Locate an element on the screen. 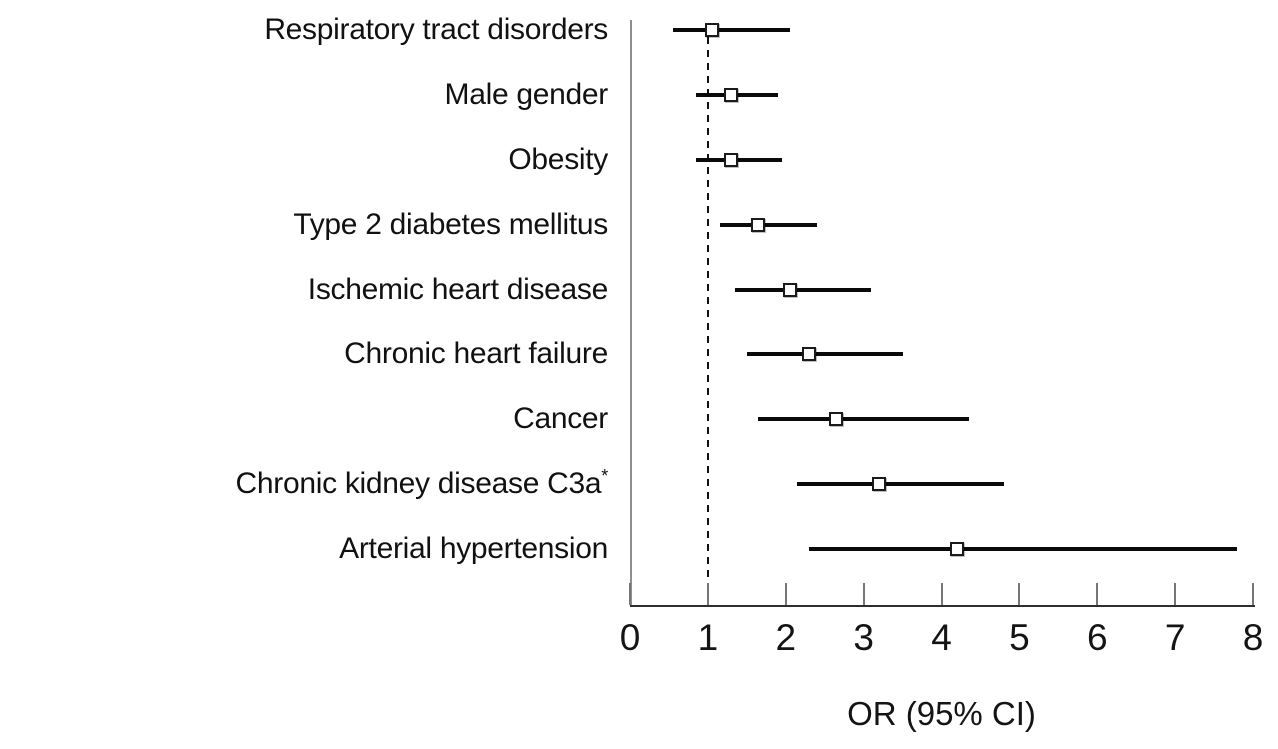 The image size is (1278, 749). x-axis-line is located at coordinates (942, 606).